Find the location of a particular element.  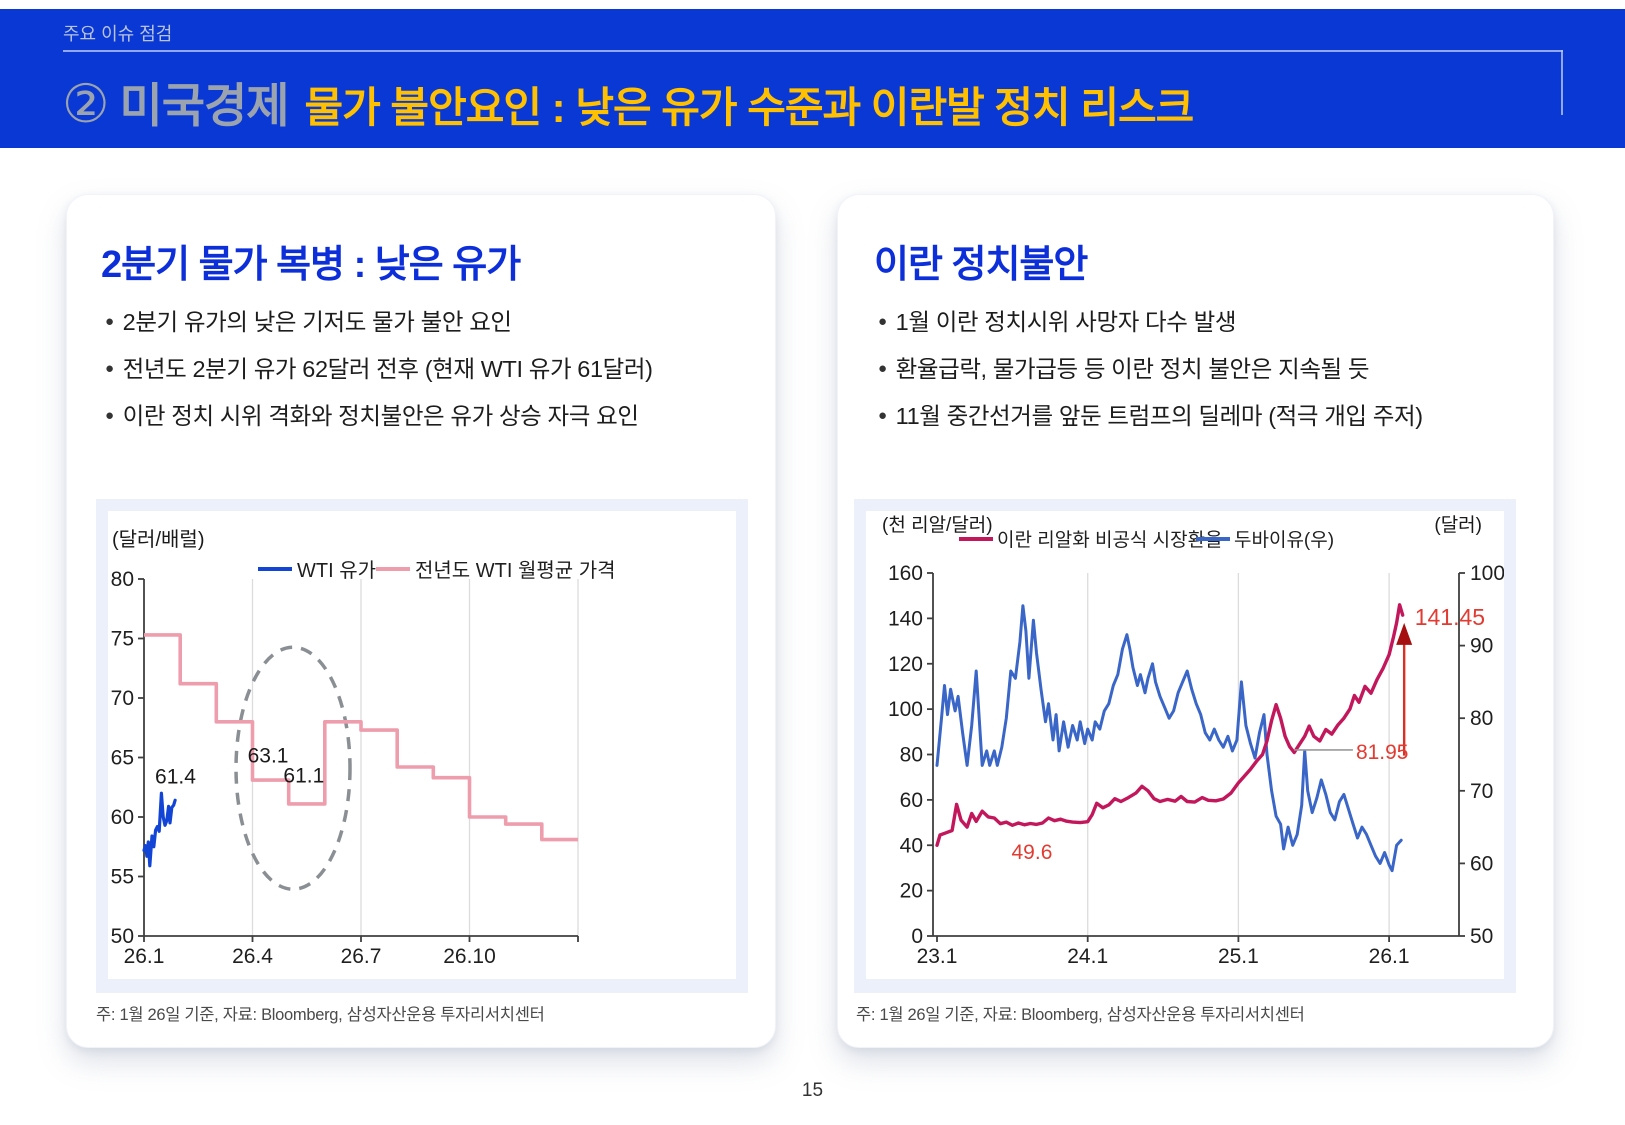

page-number: 15 is located at coordinates (812, 1090).